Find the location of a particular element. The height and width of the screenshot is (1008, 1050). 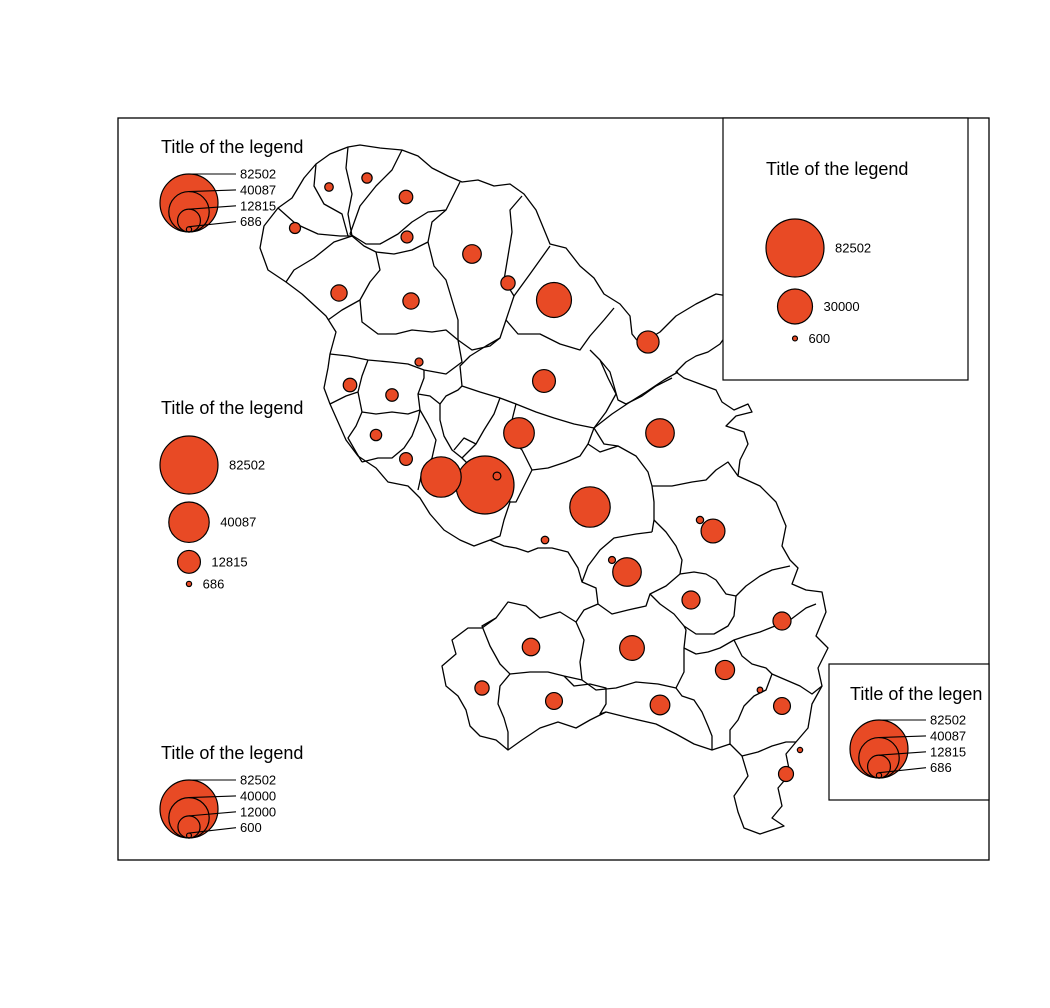

legend-value-label: 30000 is located at coordinates (841, 306).